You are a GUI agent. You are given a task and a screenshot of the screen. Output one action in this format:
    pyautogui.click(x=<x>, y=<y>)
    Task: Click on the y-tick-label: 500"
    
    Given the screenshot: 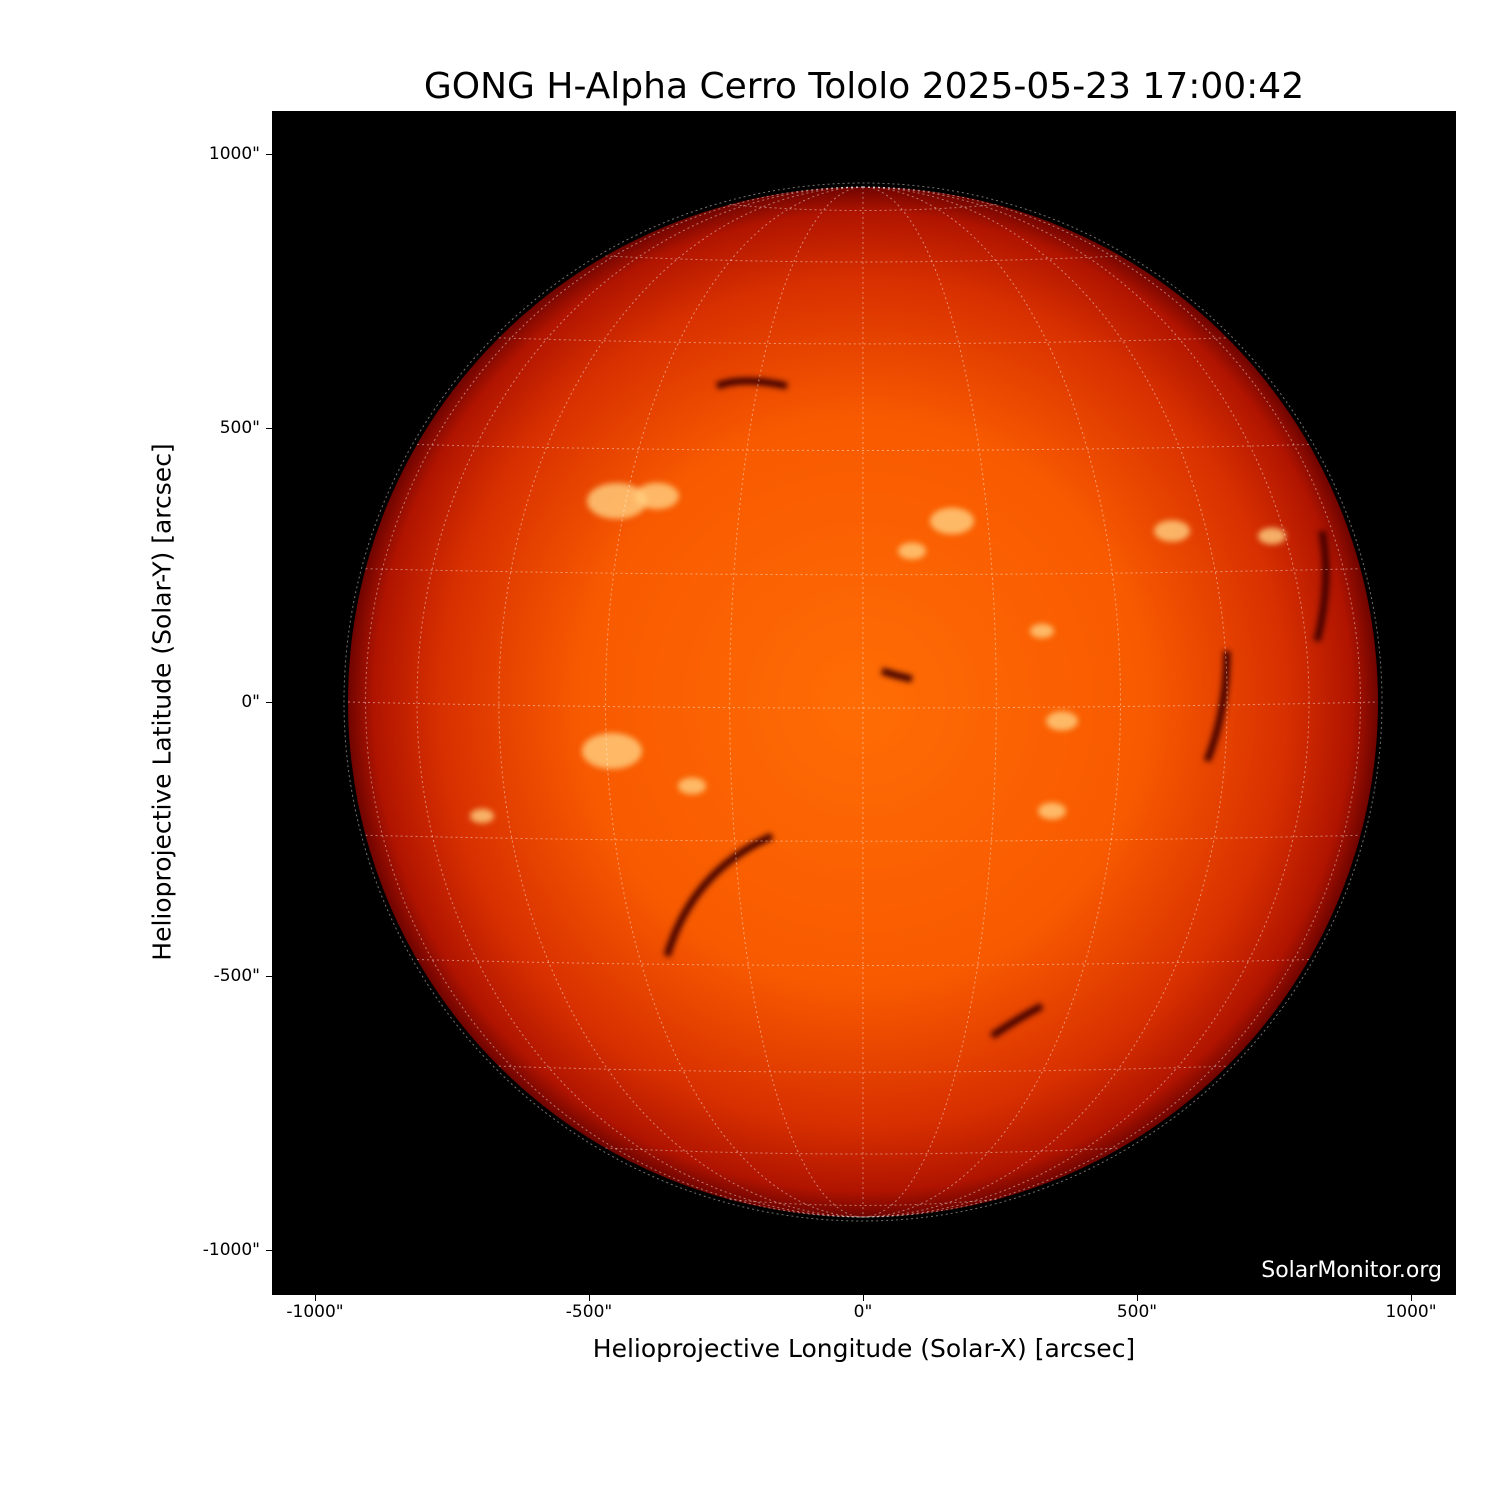 What is the action you would take?
    pyautogui.click(x=239, y=428)
    